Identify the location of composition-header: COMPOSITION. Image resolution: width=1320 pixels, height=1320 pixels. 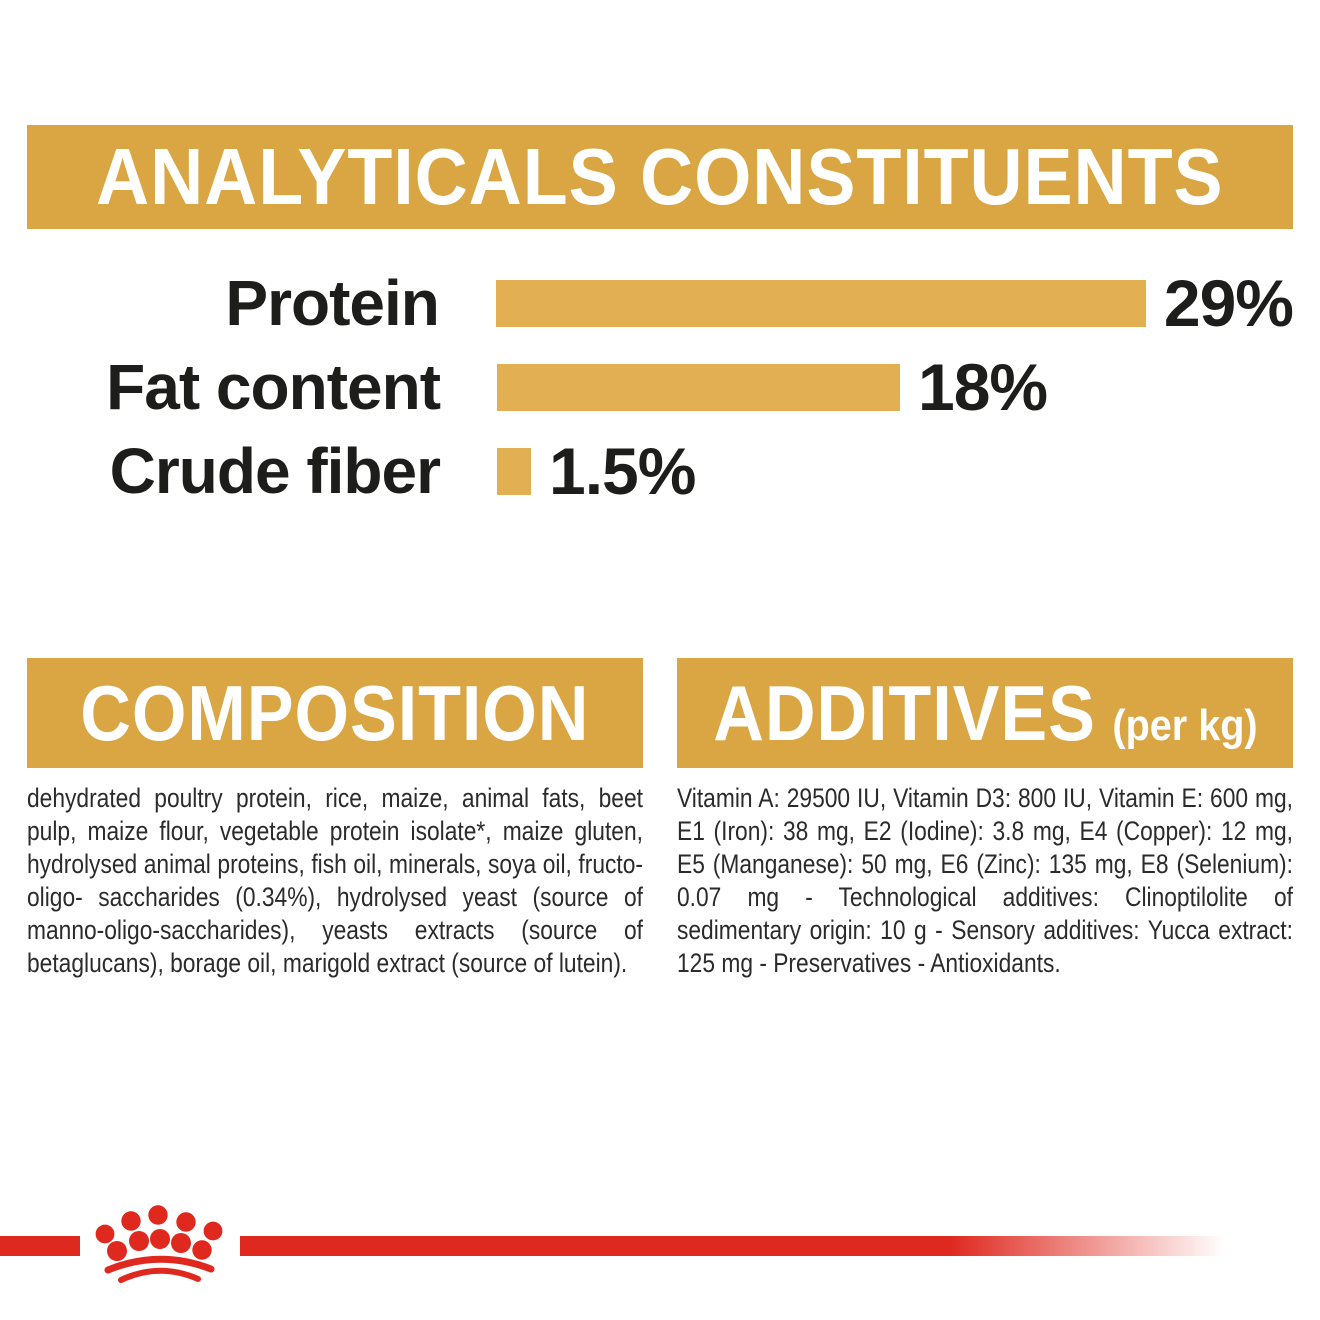
(335, 713).